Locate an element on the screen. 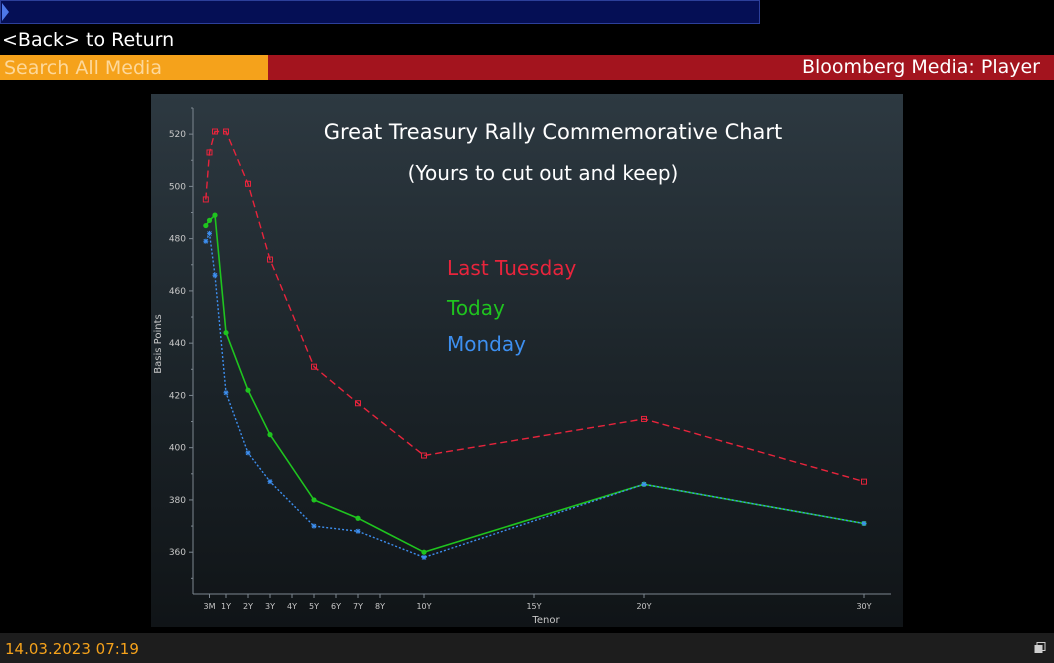  y-tick-label: 480 is located at coordinates (177, 240).